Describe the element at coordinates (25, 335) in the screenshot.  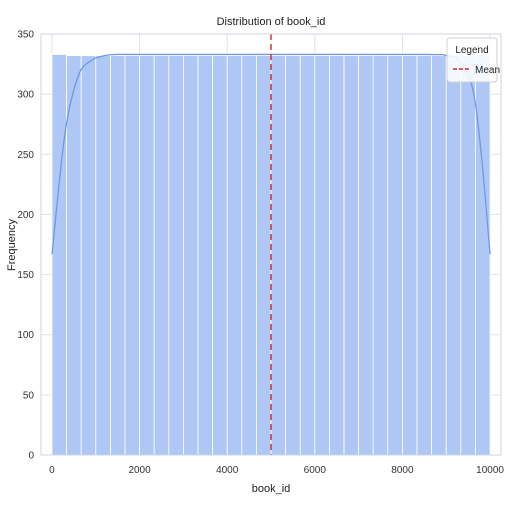
I see `y-tick-label: 100` at that location.